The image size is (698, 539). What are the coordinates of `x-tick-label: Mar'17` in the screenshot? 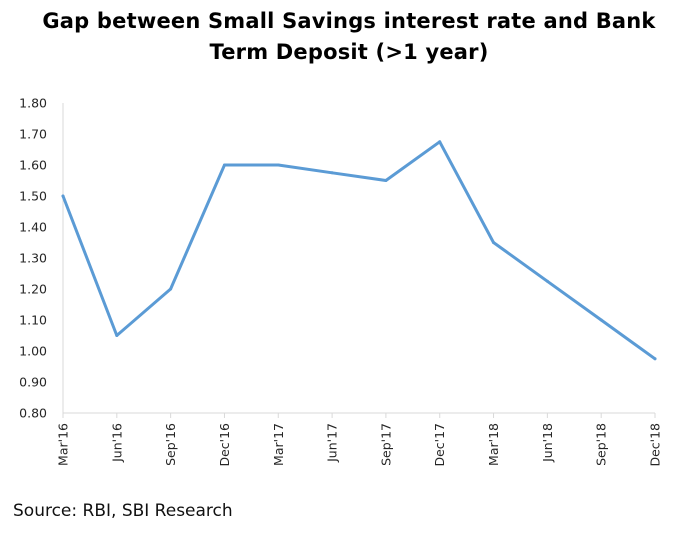 It's located at (278, 444).